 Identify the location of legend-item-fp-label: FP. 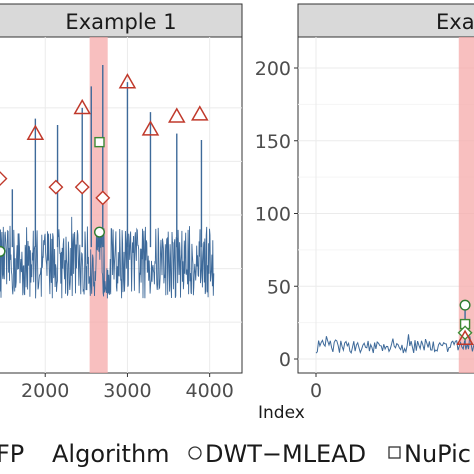
(12, 454).